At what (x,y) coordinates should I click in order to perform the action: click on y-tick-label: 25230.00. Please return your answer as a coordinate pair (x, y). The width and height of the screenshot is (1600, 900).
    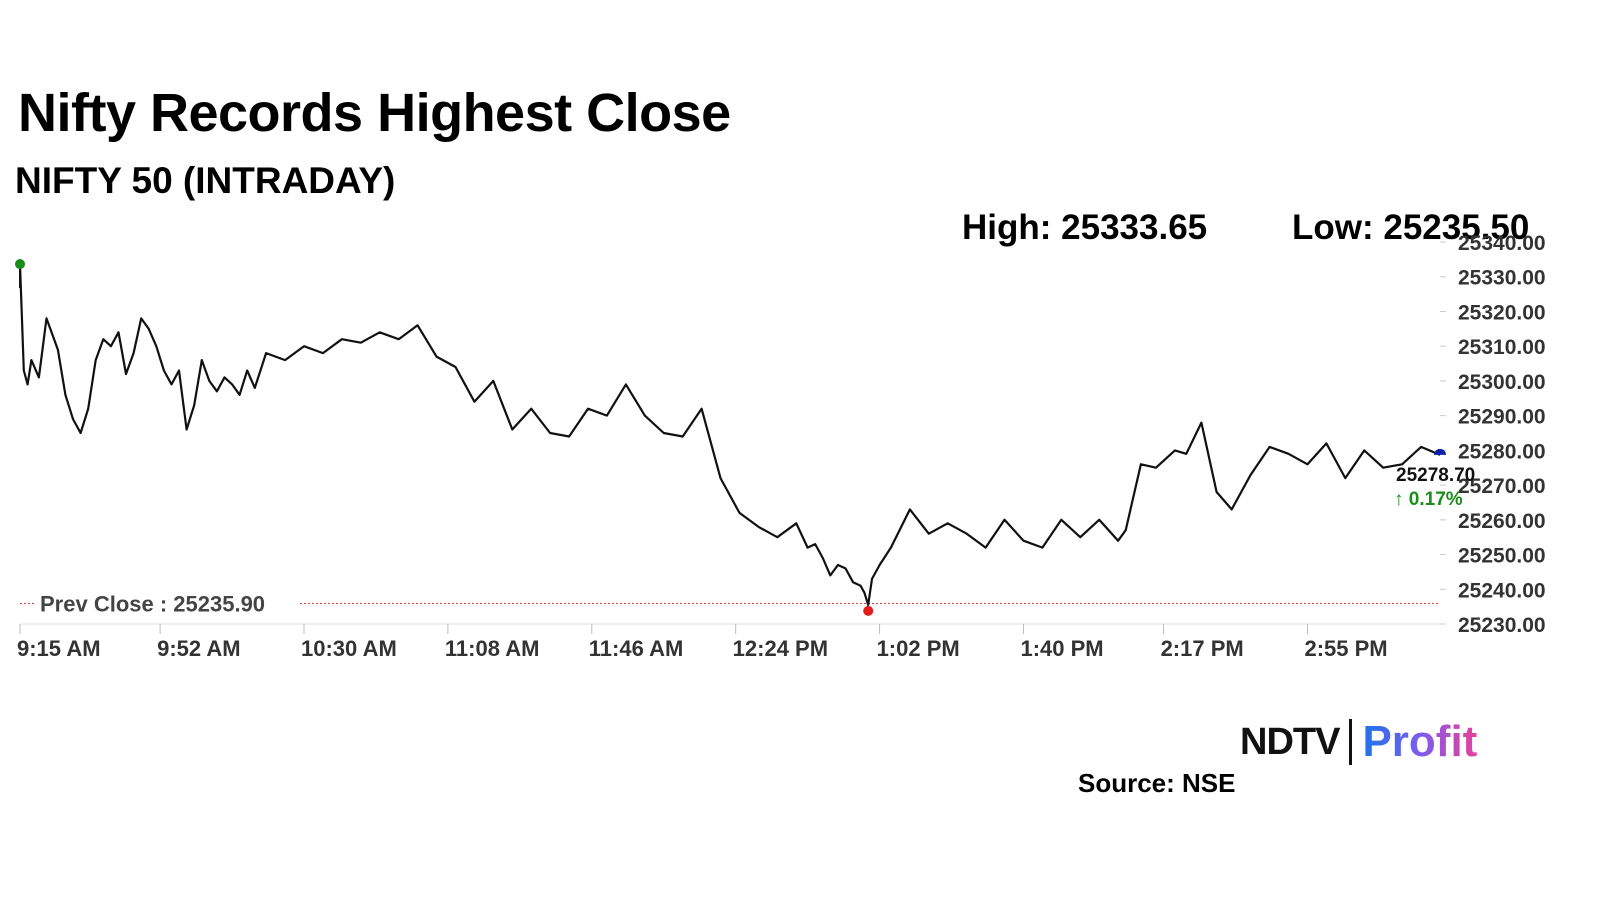
    Looking at the image, I should click on (1502, 625).